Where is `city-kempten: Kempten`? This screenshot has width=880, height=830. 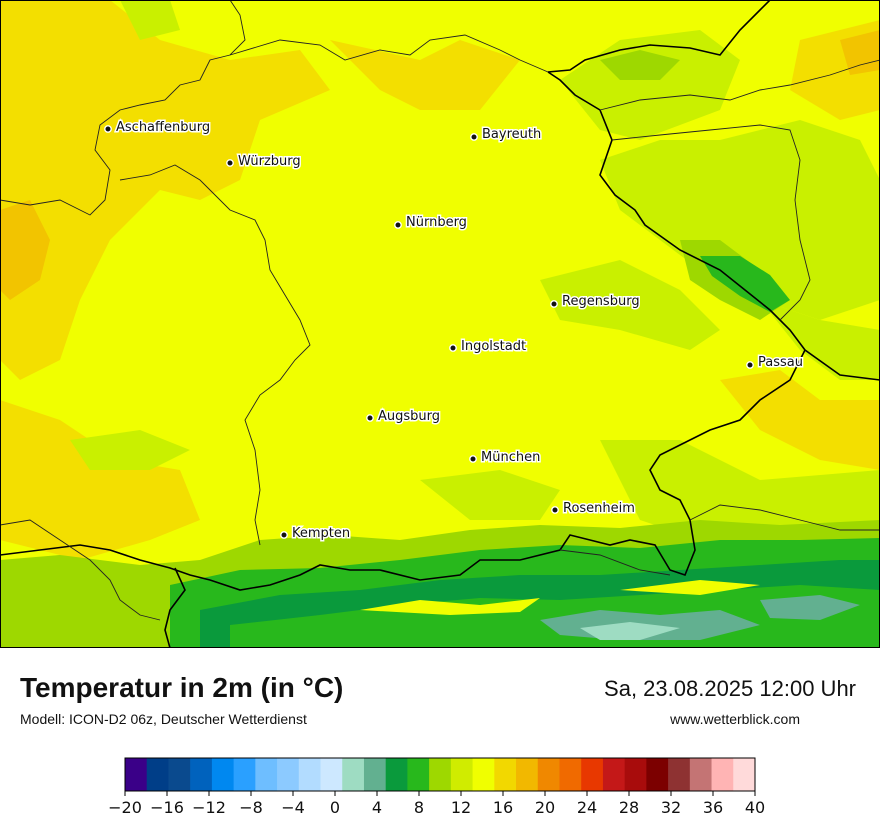
city-kempten: Kempten is located at coordinates (316, 534).